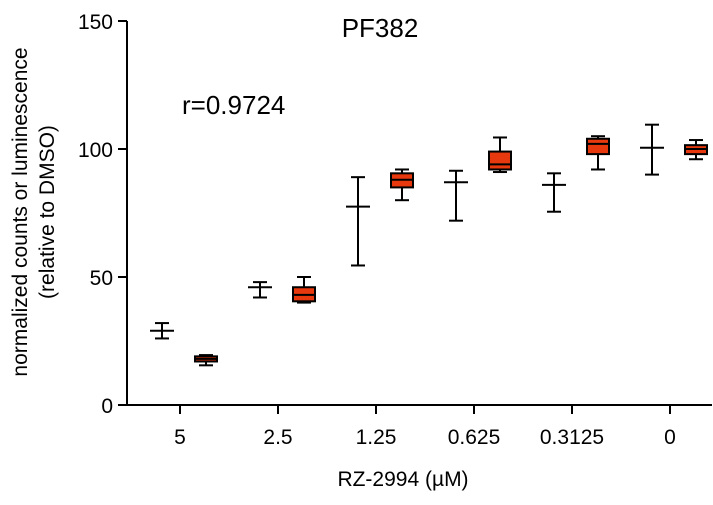  What do you see at coordinates (376, 437) in the screenshot?
I see `x-tick-label: 1.25` at bounding box center [376, 437].